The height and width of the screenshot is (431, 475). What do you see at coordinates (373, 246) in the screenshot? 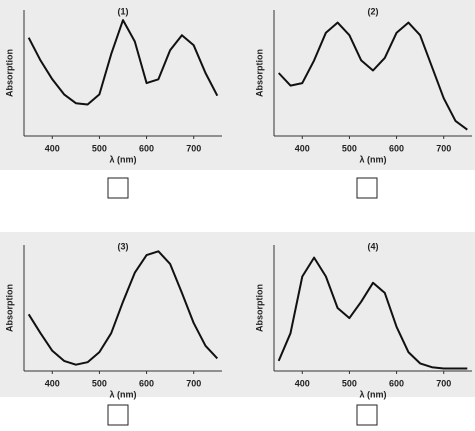
I see `chart-title: (4)` at bounding box center [373, 246].